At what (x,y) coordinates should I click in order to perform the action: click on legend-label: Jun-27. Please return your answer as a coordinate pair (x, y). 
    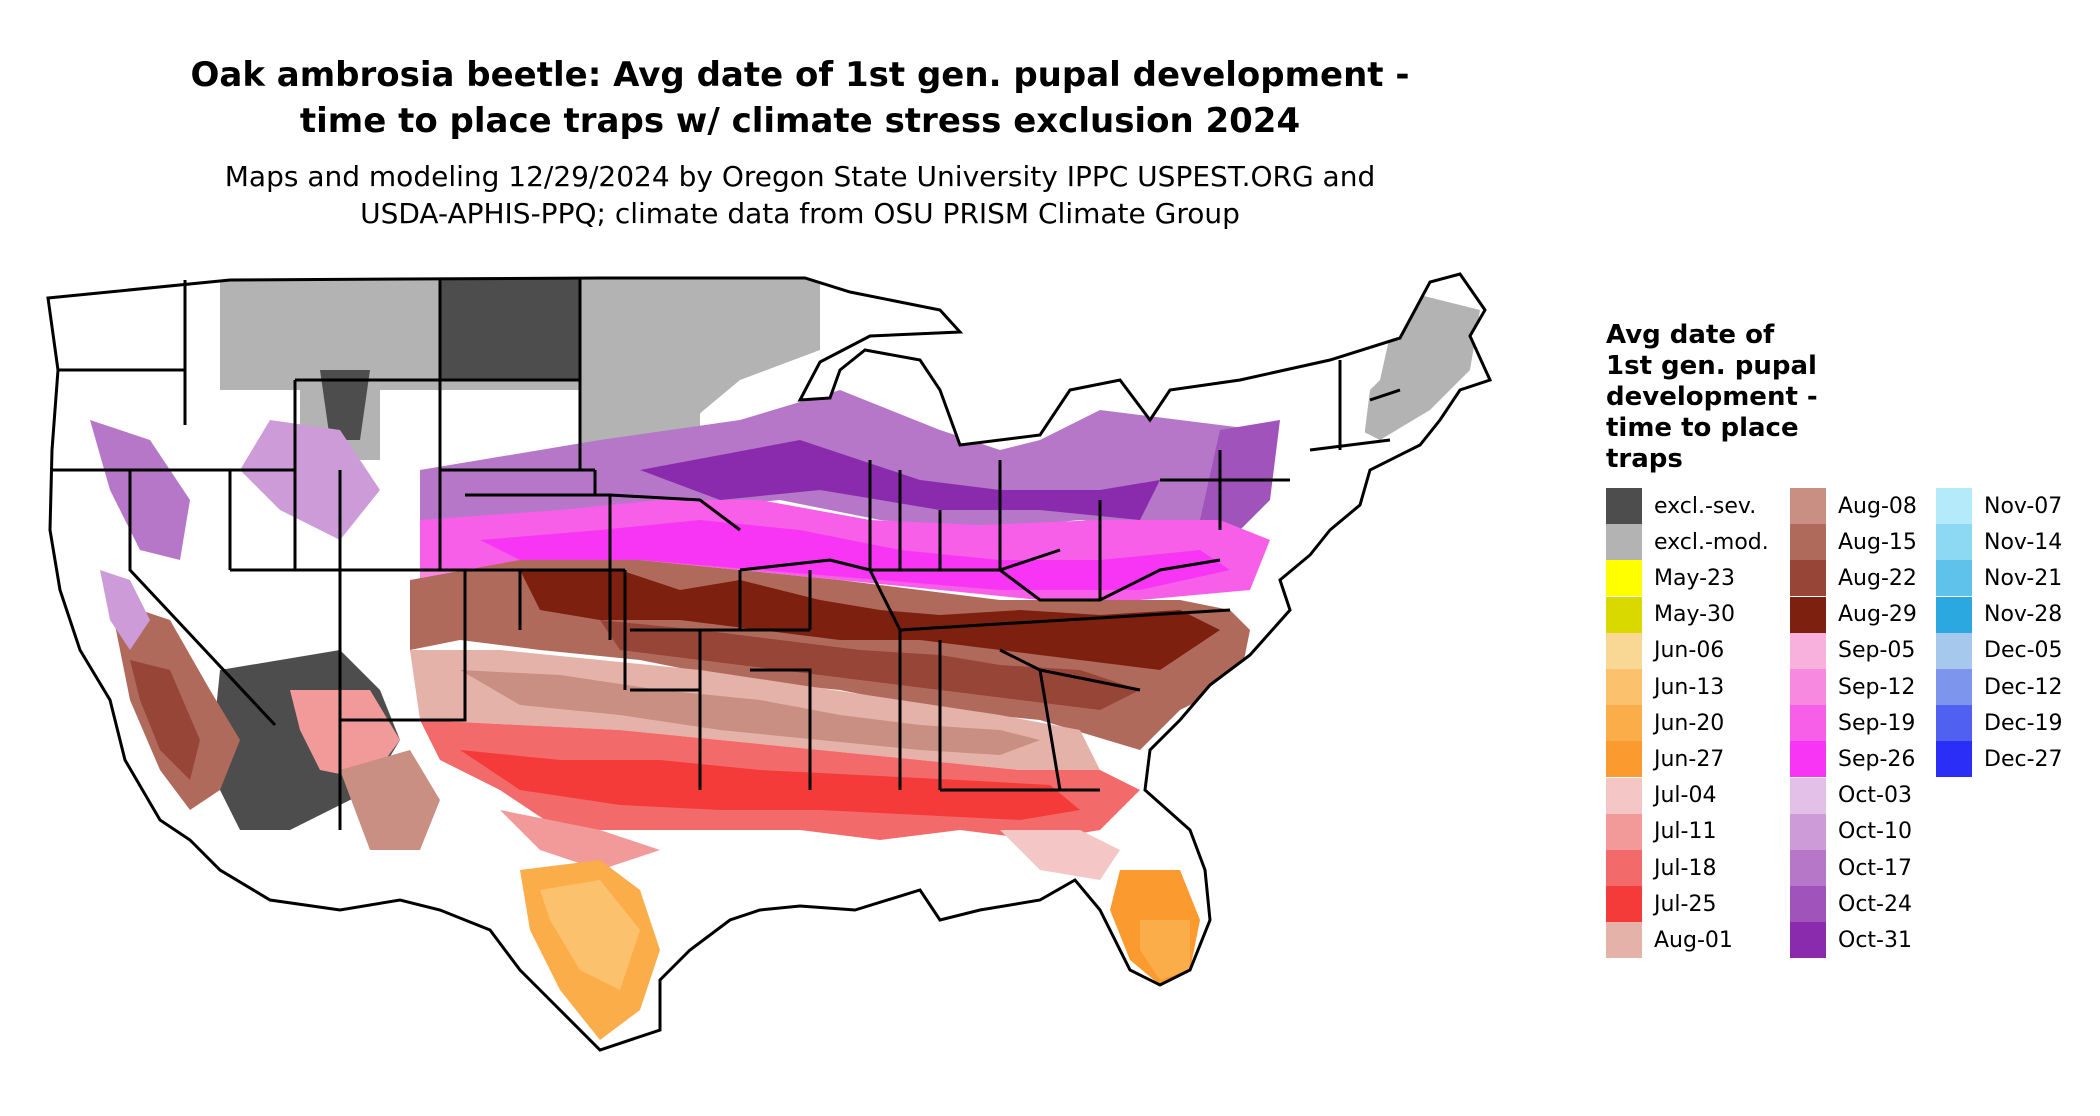
    Looking at the image, I should click on (1689, 759).